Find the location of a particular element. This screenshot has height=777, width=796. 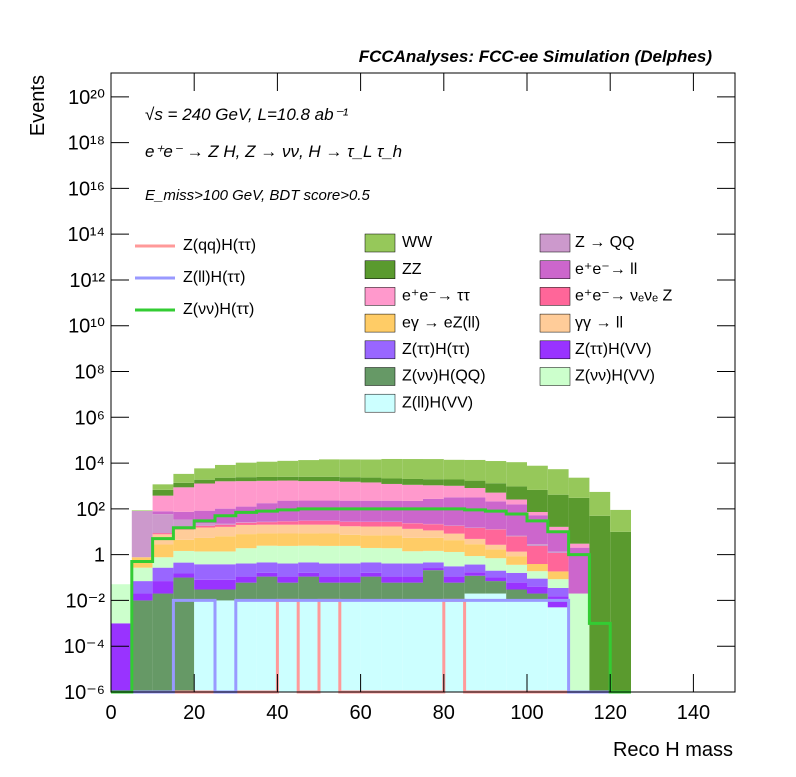

y-tick-label: 10⁶ is located at coordinates (90, 418).